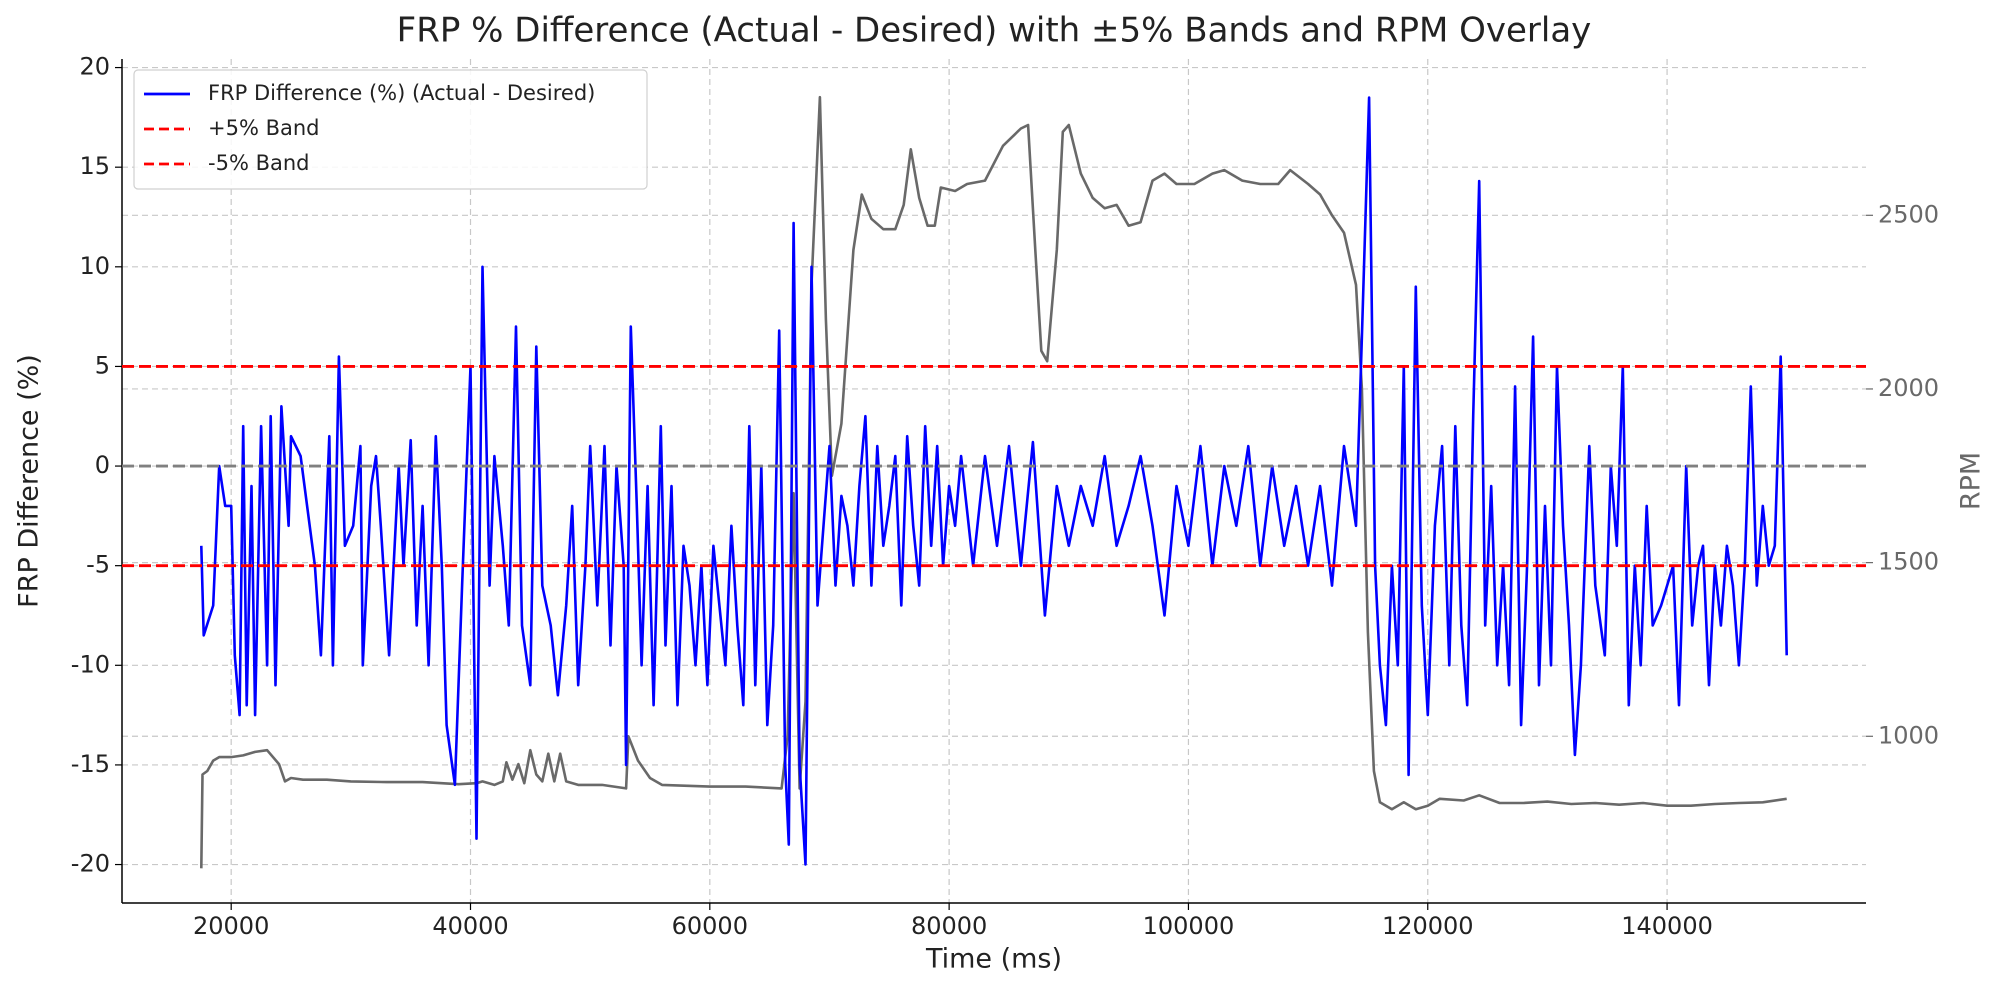 This screenshot has height=993, width=2000. I want to click on y-tick-label: -10, so click(90, 664).